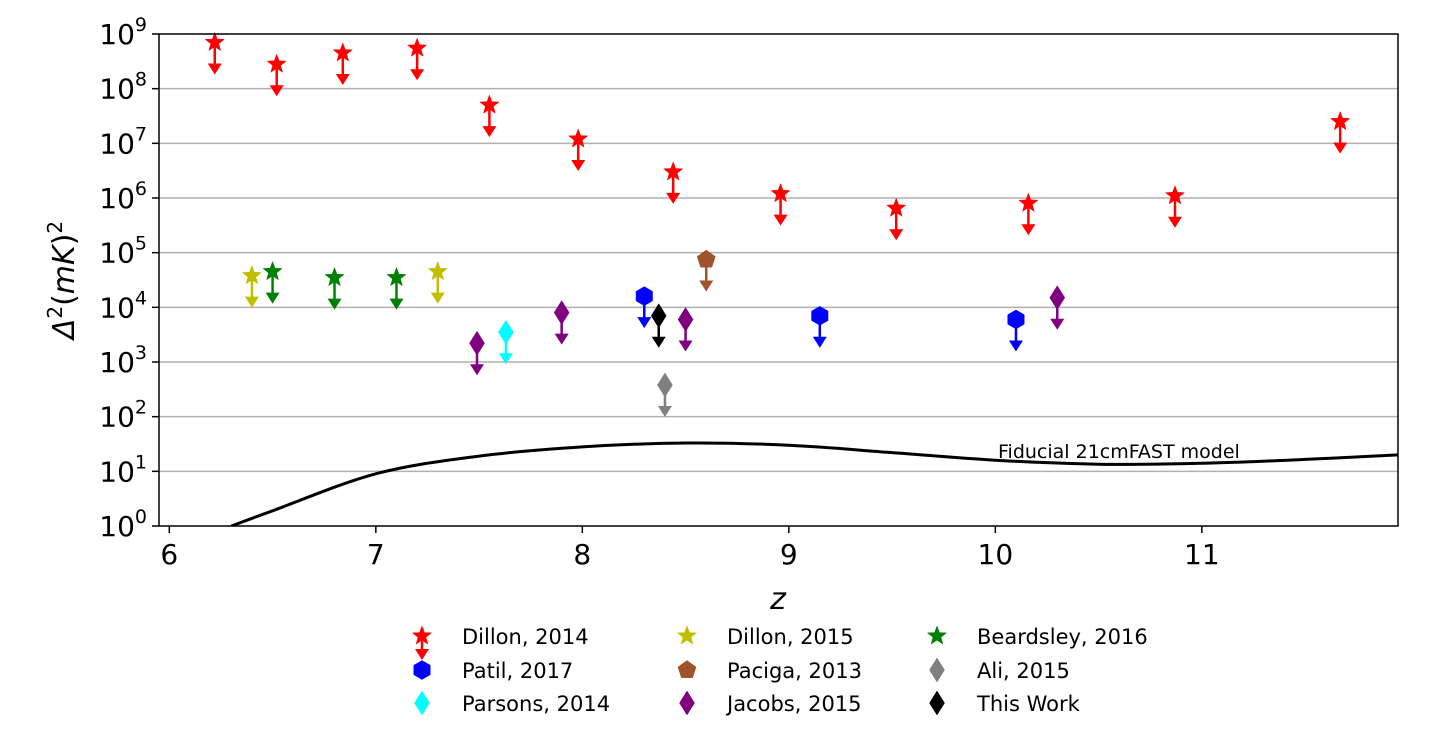 Image resolution: width=1445 pixels, height=737 pixels. What do you see at coordinates (123, 251) in the screenshot?
I see `y-tick-label: 10⁵` at bounding box center [123, 251].